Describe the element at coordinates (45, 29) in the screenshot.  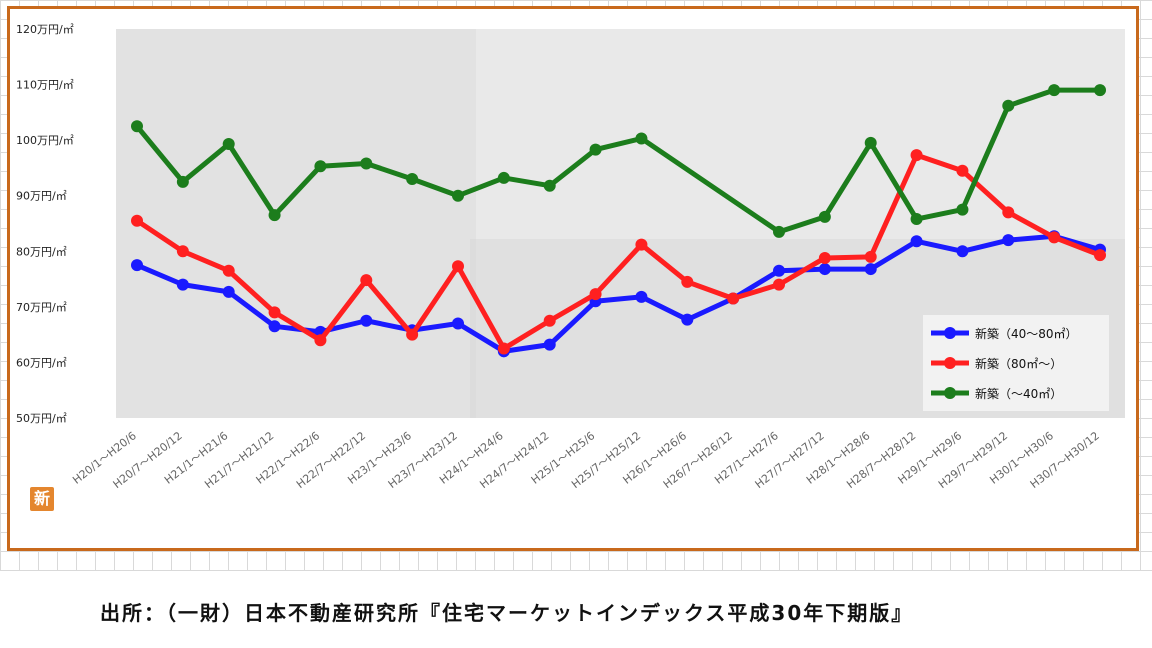
I see `y-tick-label: 120万円/㎡` at that location.